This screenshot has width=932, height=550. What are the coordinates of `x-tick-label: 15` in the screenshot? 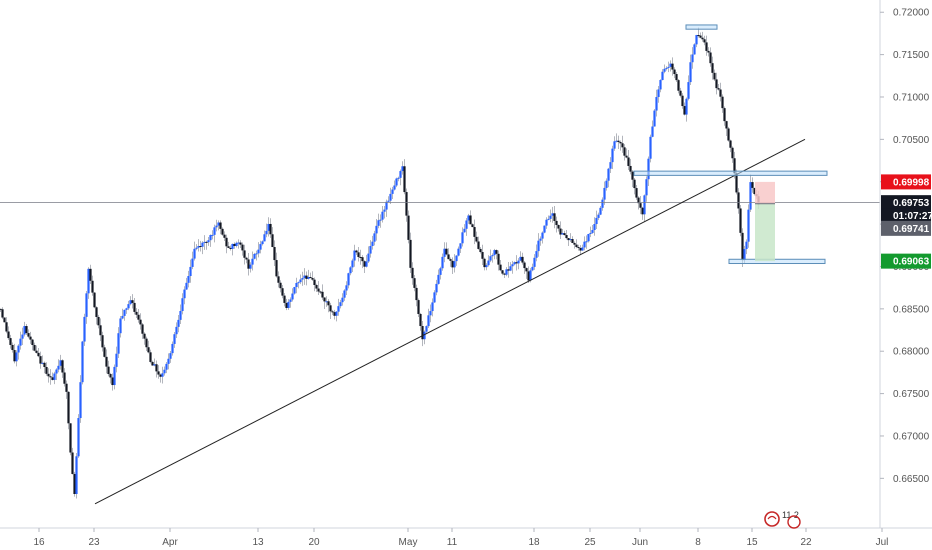 It's located at (752, 542).